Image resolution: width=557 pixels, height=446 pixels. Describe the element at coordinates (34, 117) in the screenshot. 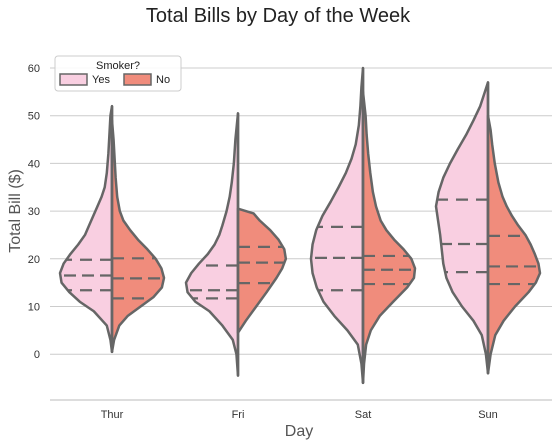

I see `y-tick-label: 50` at that location.